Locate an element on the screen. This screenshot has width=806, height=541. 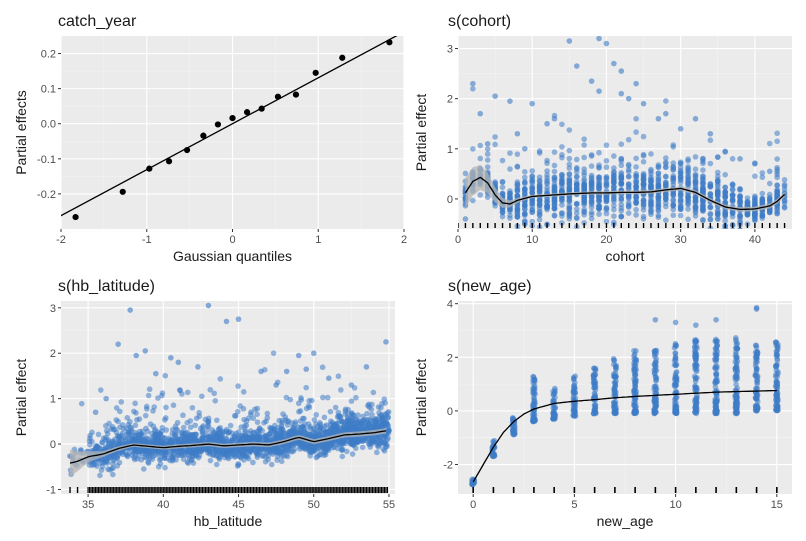
x-tick-label: 50 is located at coordinates (314, 505).